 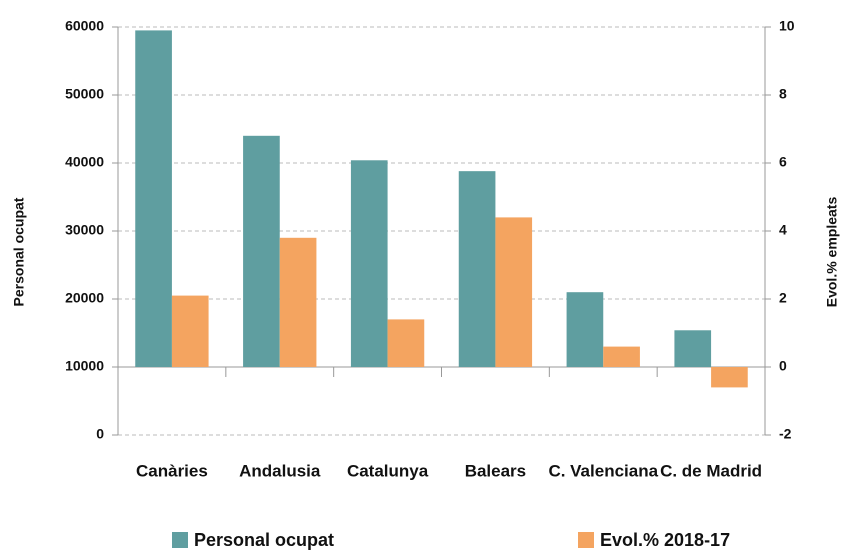 What do you see at coordinates (19, 251) in the screenshot?
I see `y-axis-label: Personal ocupat` at bounding box center [19, 251].